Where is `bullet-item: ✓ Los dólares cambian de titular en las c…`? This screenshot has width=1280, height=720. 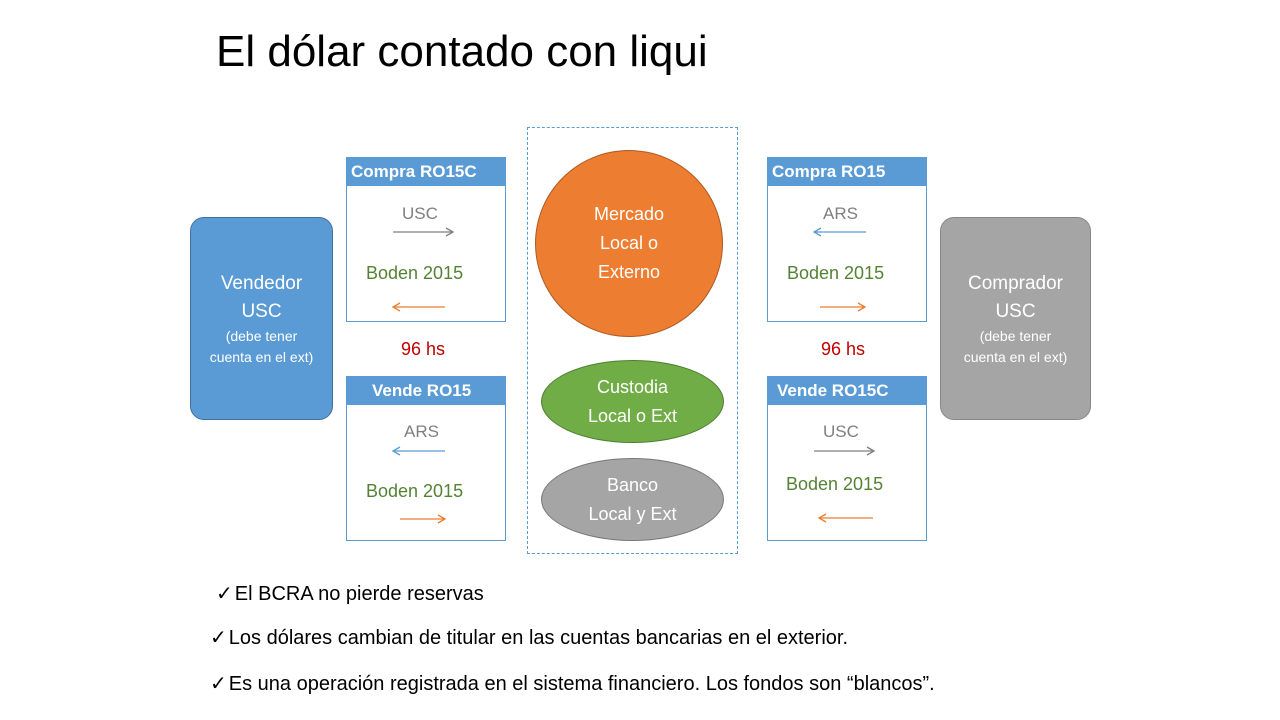 bullet-item: ✓ Los dólares cambian de titular en las c… is located at coordinates (529, 638).